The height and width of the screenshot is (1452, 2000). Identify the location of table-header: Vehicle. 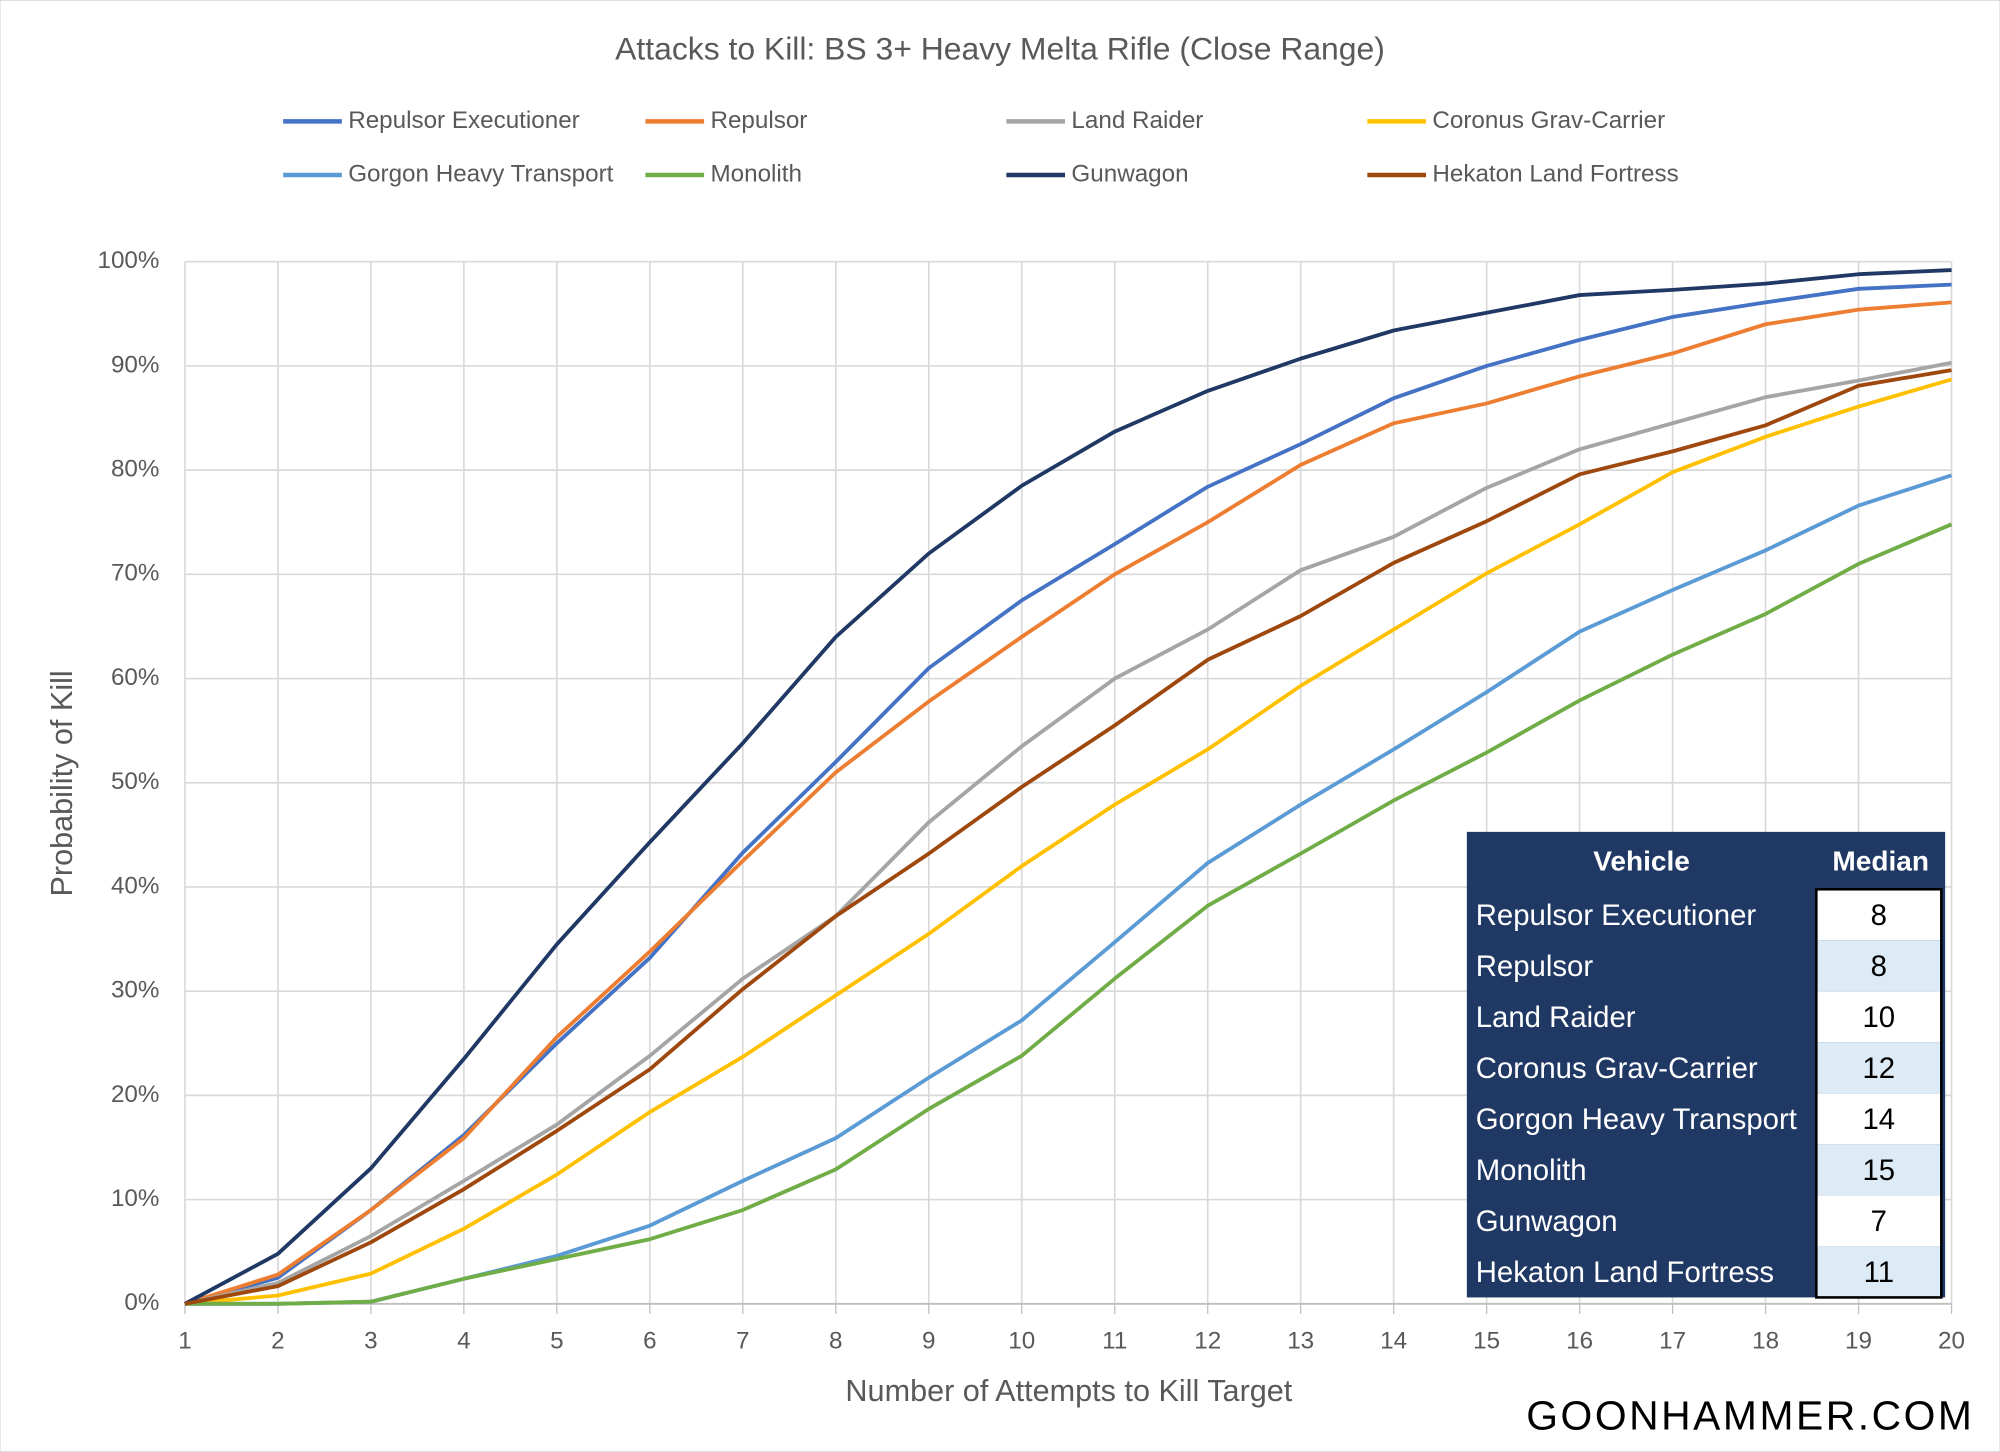
(1641, 861).